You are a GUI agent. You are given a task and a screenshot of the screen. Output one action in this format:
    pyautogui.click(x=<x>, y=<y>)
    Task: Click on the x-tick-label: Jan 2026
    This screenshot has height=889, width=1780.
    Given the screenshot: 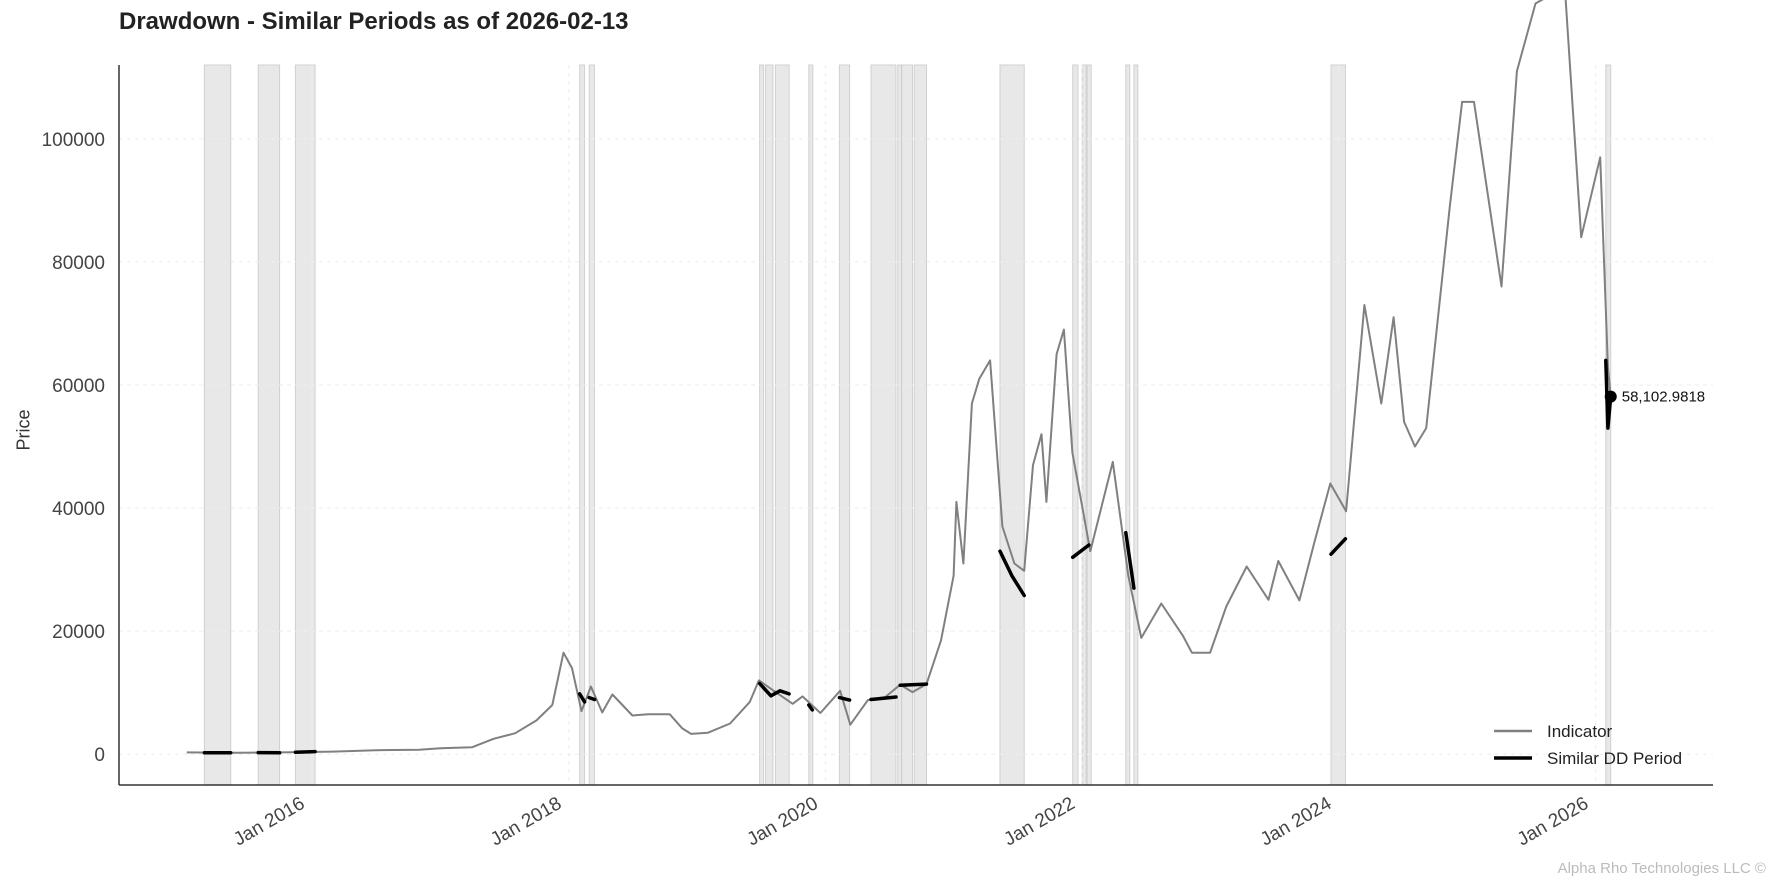 What is the action you would take?
    pyautogui.click(x=1553, y=821)
    